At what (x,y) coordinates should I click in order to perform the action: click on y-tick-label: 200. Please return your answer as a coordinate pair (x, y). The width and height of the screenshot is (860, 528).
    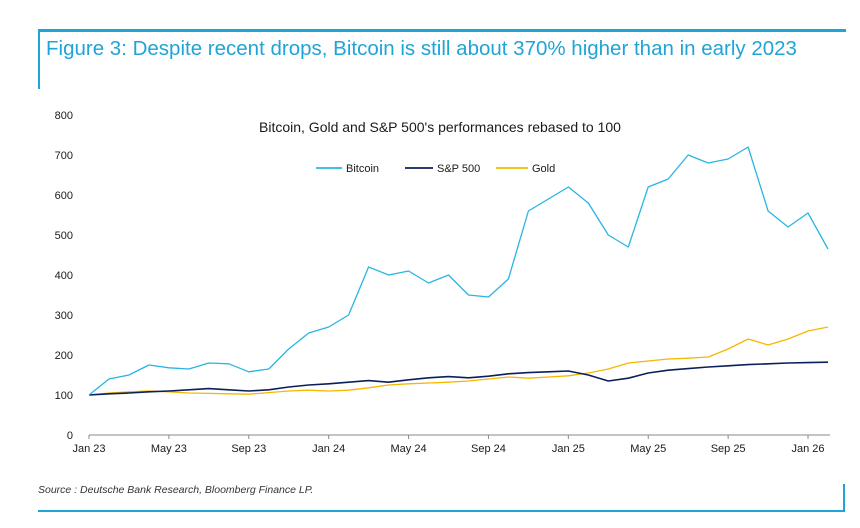
    Looking at the image, I should click on (64, 356).